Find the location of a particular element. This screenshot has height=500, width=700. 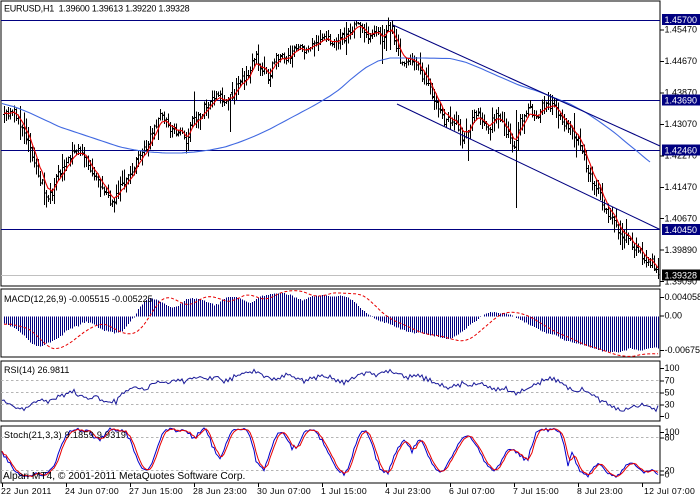

svg-text: 1.40450 is located at coordinates (681, 230).